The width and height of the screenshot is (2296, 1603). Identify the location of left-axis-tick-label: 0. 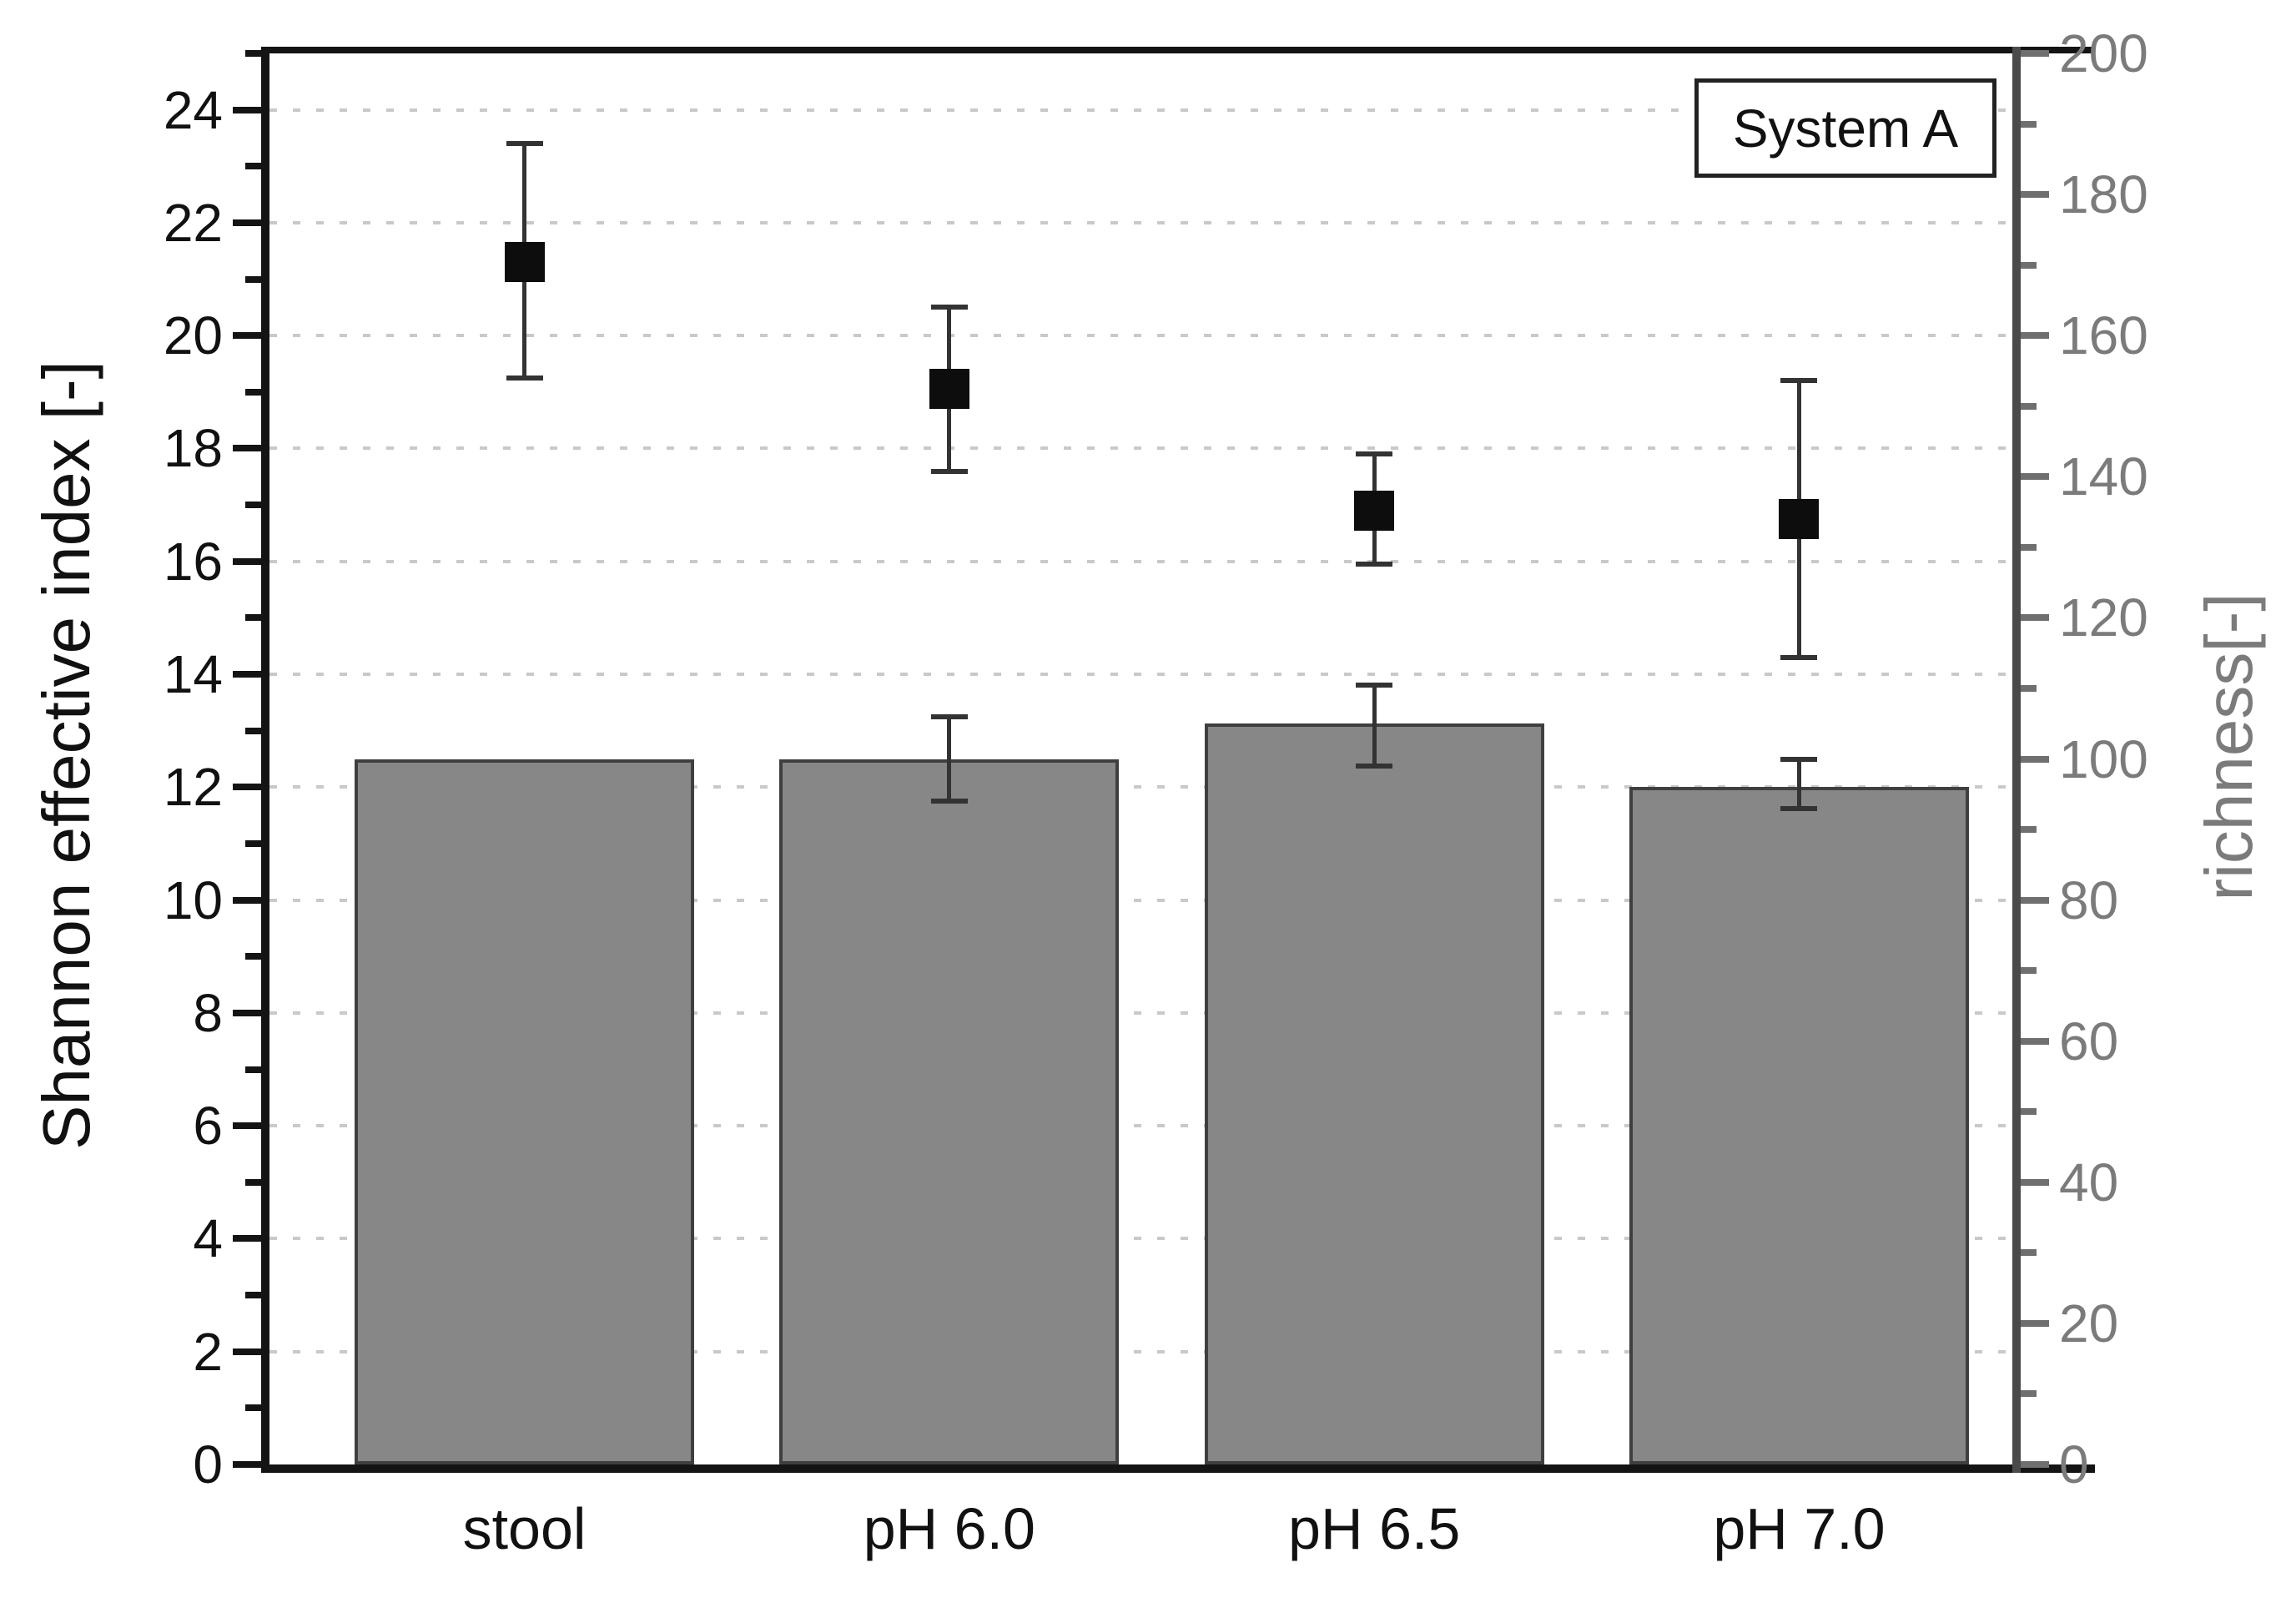
(208, 1464).